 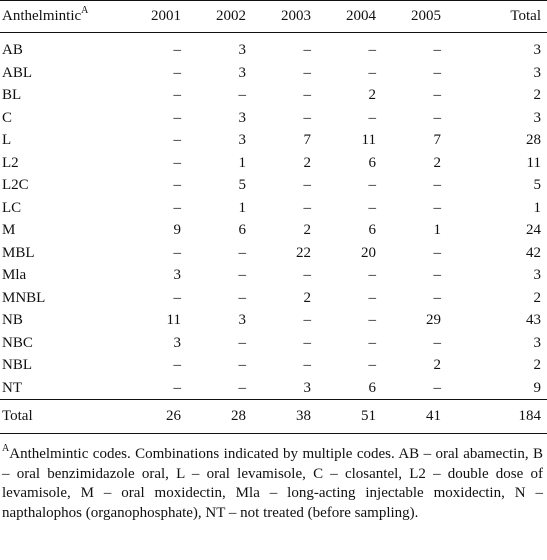 I want to click on row-total: 43, so click(x=533, y=320).